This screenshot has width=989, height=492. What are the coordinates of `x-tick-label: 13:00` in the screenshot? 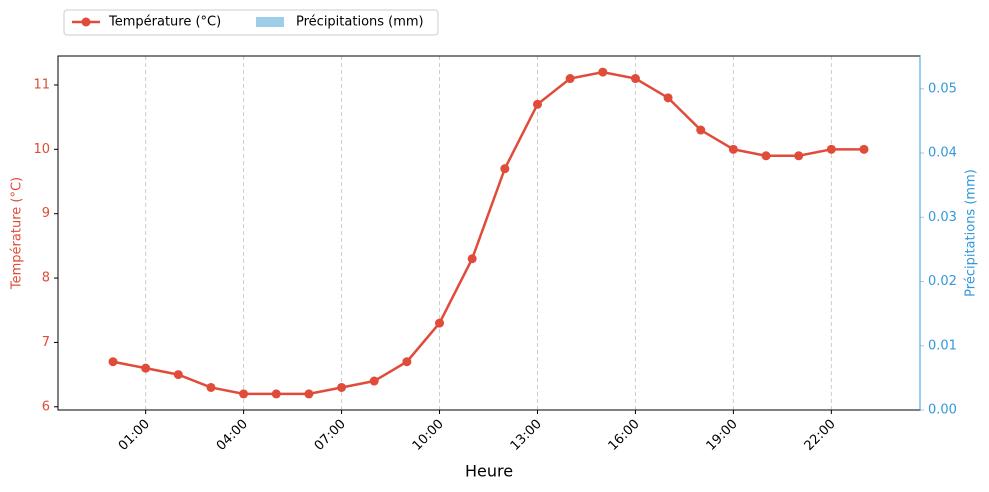 It's located at (526, 435).